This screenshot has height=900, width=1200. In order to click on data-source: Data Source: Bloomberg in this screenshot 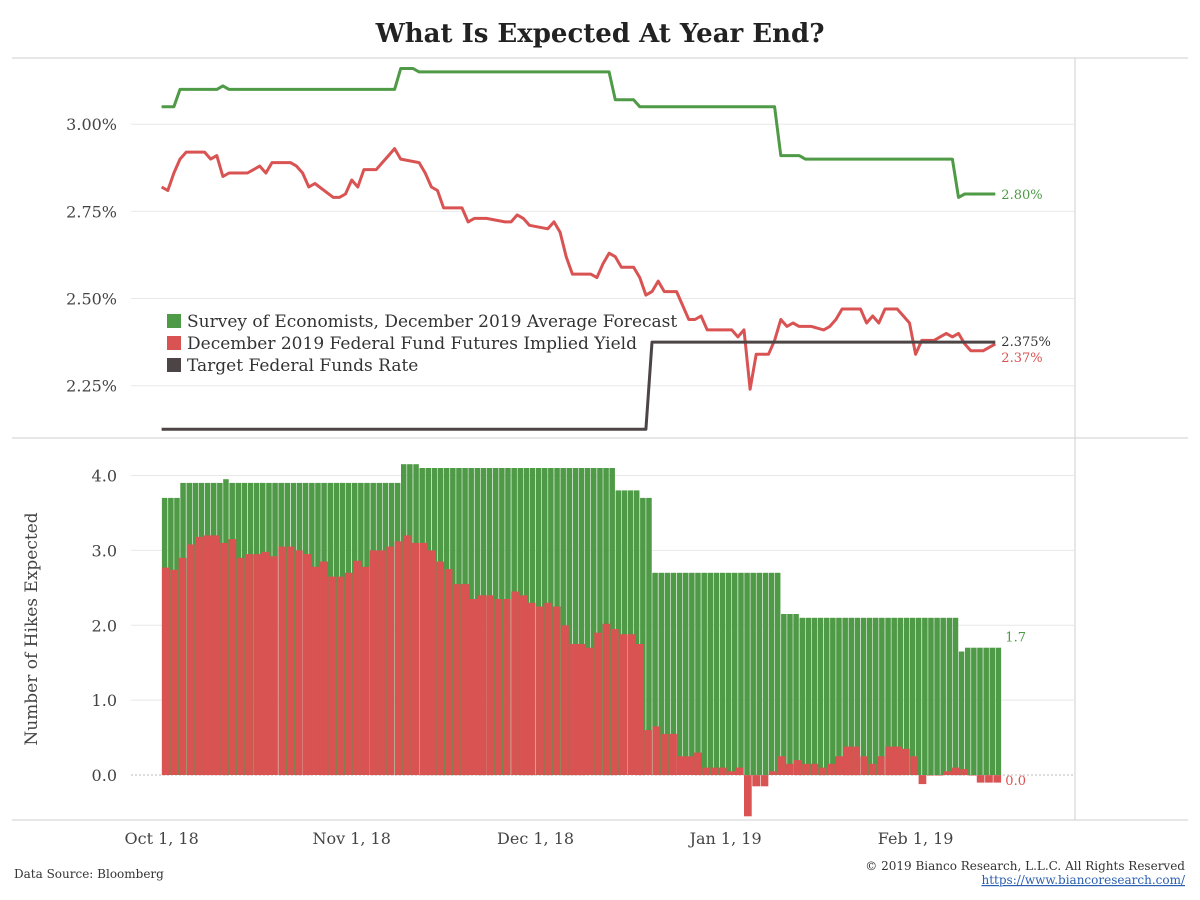, I will do `click(89, 874)`.